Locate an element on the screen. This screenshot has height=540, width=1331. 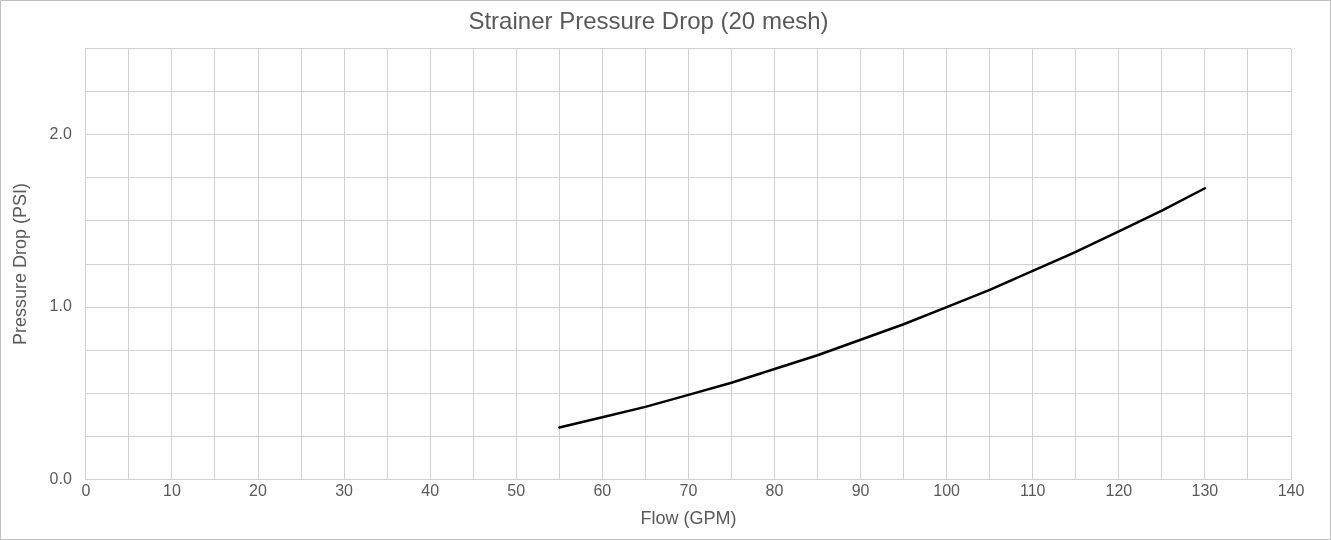
y-tick-label: 0.0 is located at coordinates (60, 478).